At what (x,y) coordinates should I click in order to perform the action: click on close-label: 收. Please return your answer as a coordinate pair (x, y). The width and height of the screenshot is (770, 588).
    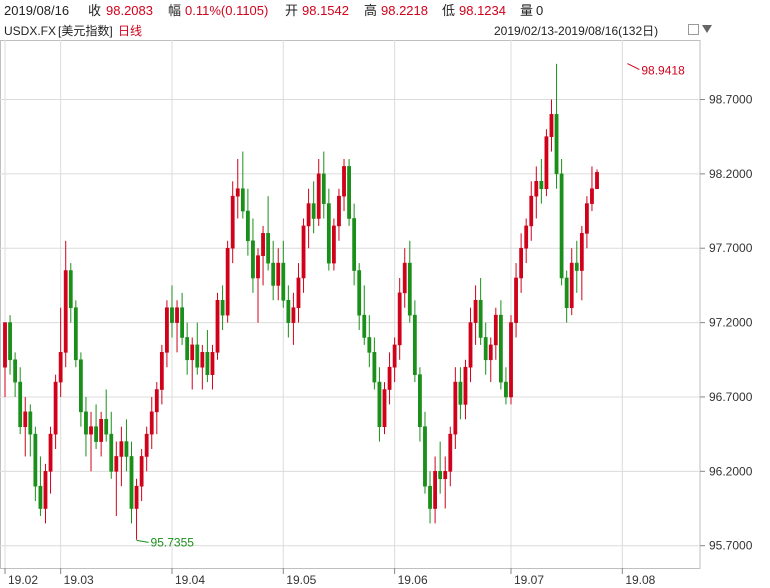
    Looking at the image, I should click on (95, 10).